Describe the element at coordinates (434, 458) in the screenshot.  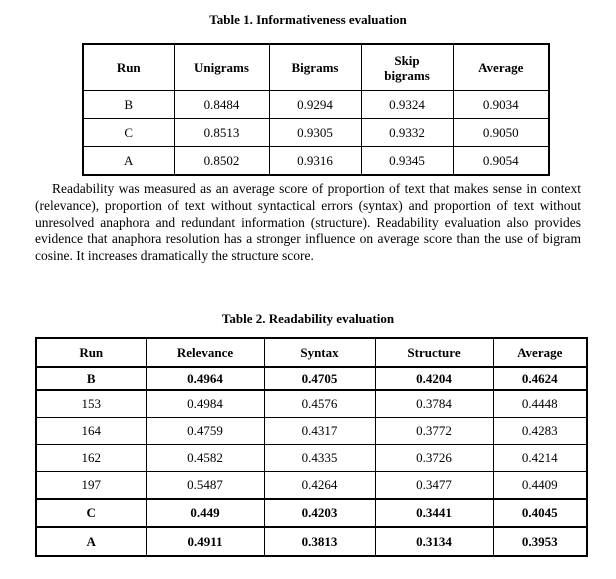
I see `value-cell: 0.3726` at that location.